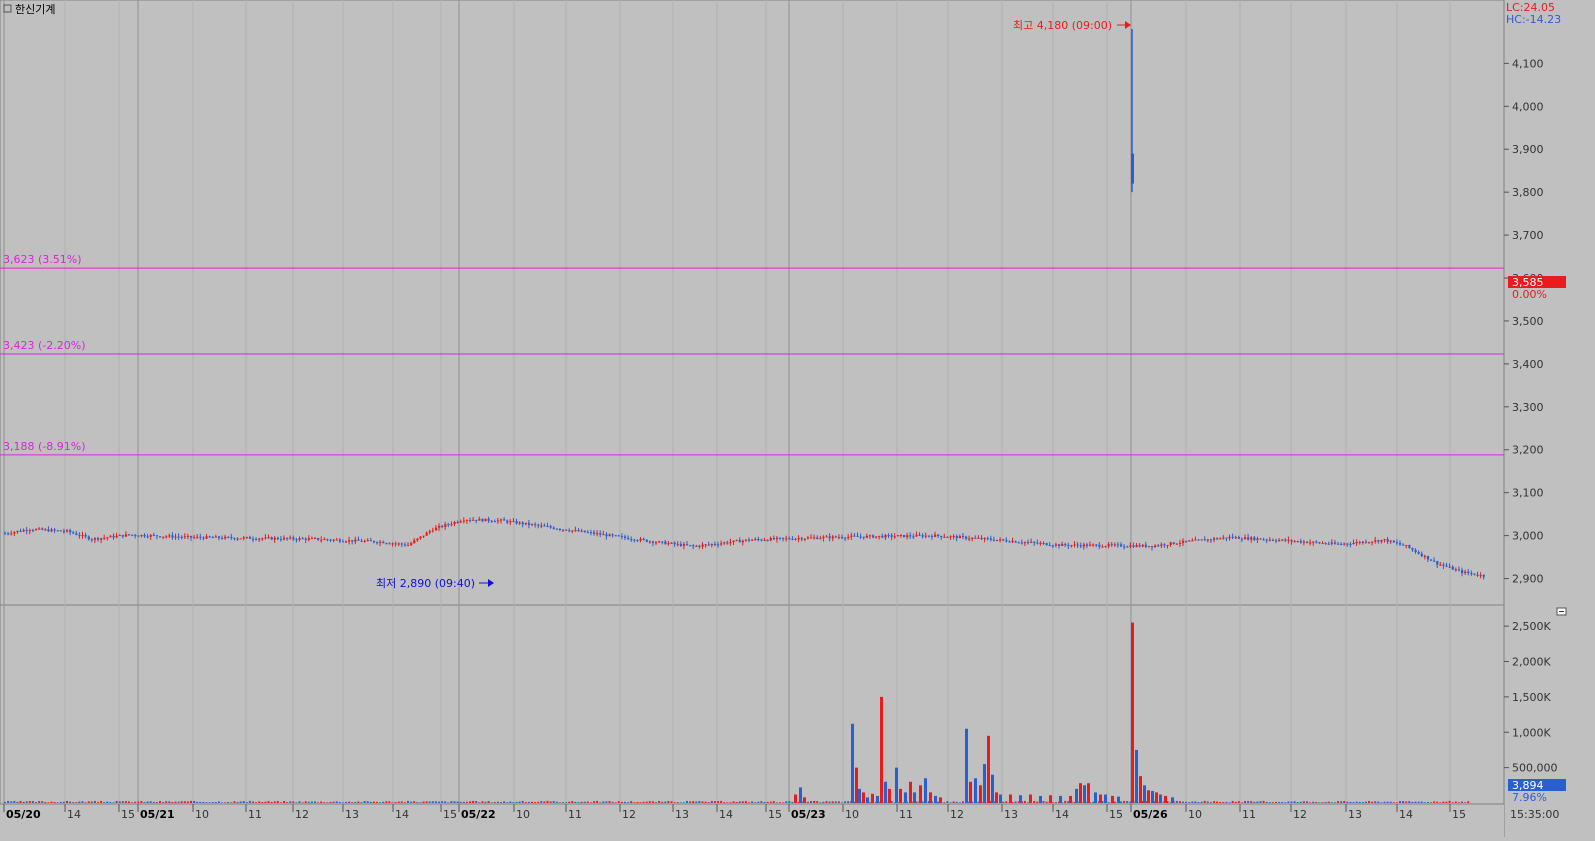 The width and height of the screenshot is (1595, 841). Describe the element at coordinates (255, 814) in the screenshot. I see `x-tick-label: 11` at that location.